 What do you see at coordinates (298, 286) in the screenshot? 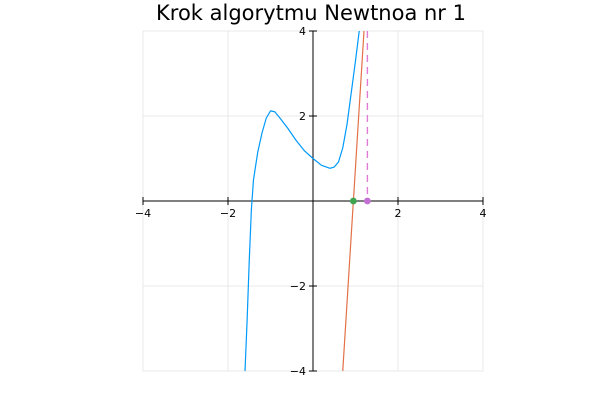
I see `y-tick-label-1: −2` at bounding box center [298, 286].